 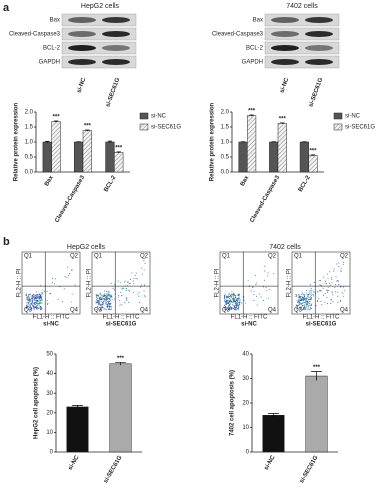 What do you see at coordinates (225, 143) in the screenshot?
I see `y-tick-label: 1.0` at bounding box center [225, 143].